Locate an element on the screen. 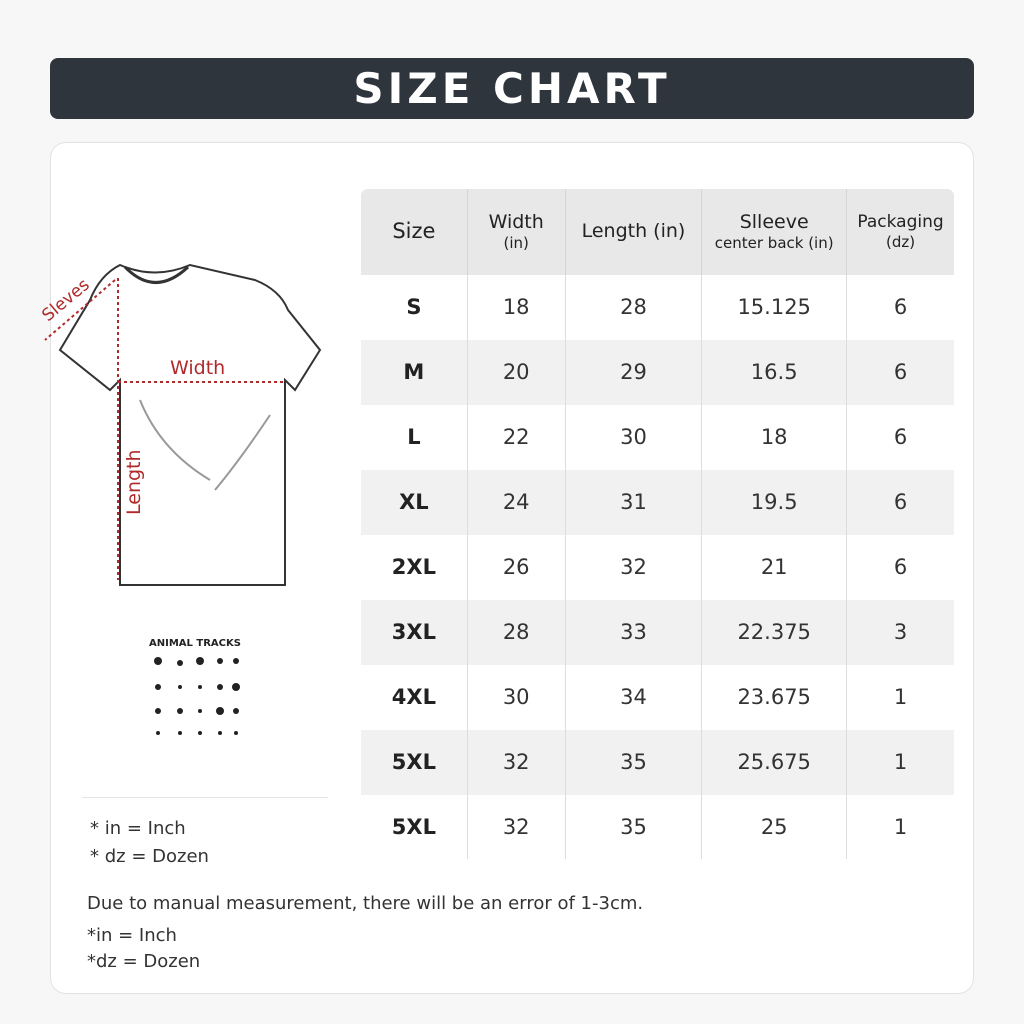  paw-prints-icon is located at coordinates (197, 696).